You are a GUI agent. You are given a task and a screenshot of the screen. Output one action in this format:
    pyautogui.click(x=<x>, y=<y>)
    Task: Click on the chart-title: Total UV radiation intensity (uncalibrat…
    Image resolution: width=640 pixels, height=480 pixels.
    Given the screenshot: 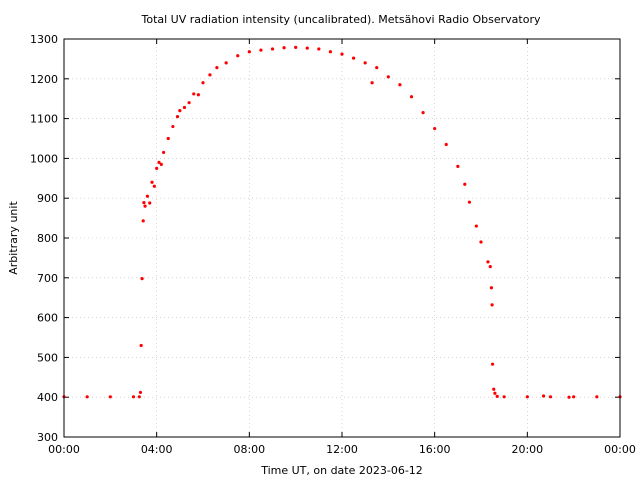 What is the action you would take?
    pyautogui.click(x=341, y=19)
    